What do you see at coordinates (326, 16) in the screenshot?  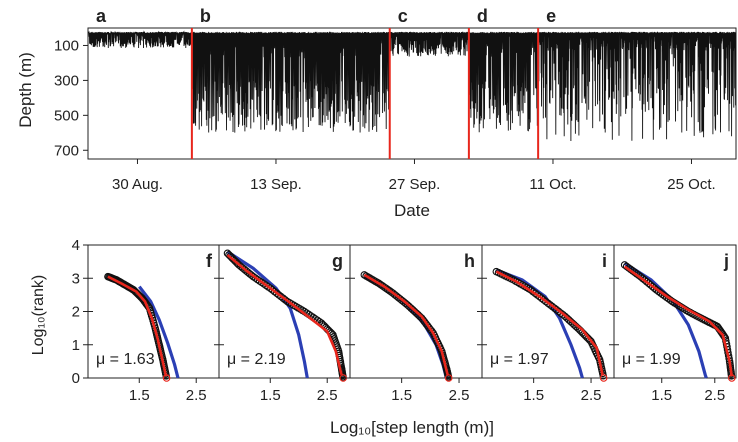 I see `segment-letters: a b c d e` at bounding box center [326, 16].